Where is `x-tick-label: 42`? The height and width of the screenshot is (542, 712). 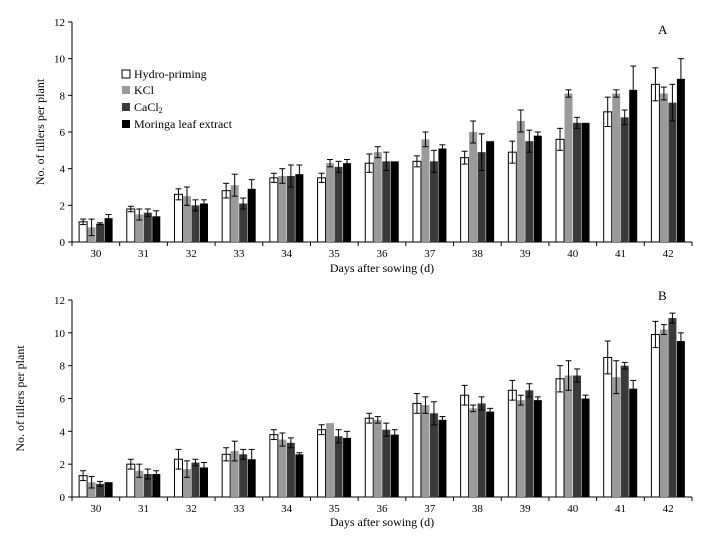 x-tick-label: 42 is located at coordinates (668, 509).